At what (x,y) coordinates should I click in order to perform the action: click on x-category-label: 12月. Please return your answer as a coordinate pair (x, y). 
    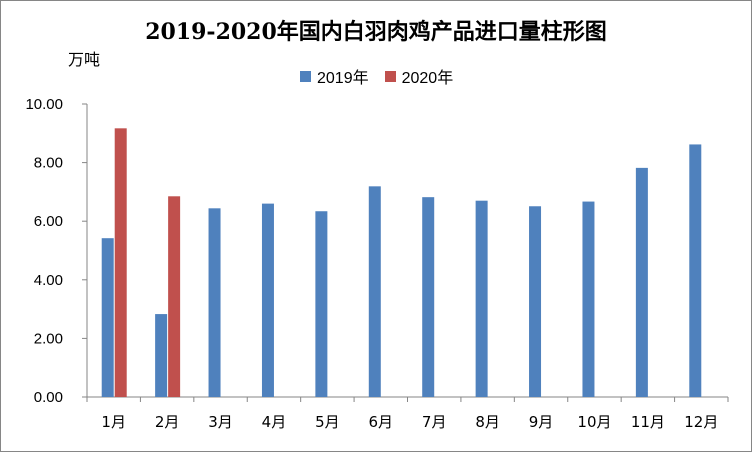
    Looking at the image, I should click on (701, 422).